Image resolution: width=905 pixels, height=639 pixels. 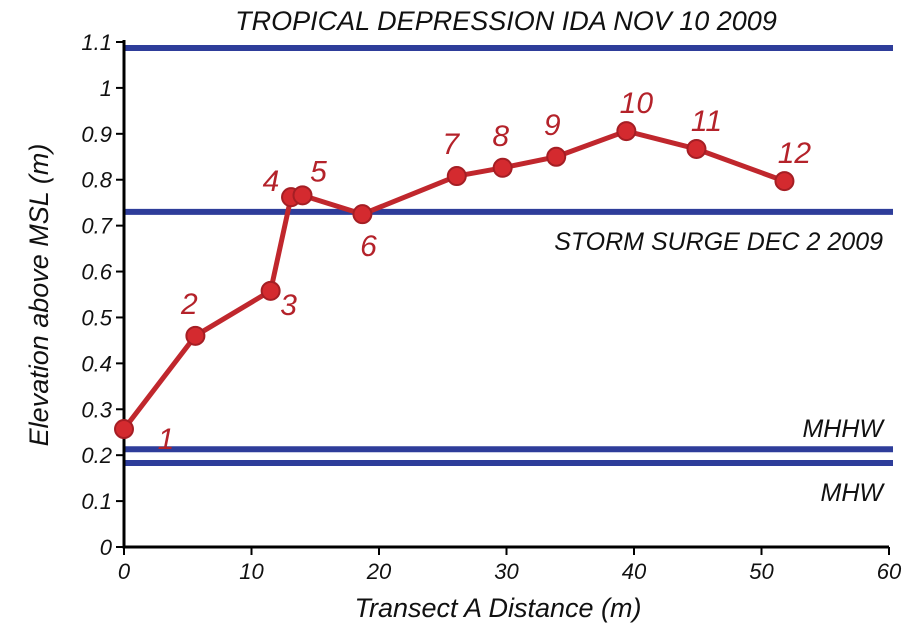 What do you see at coordinates (106, 547) in the screenshot?
I see `y-tick-label: 0` at bounding box center [106, 547].